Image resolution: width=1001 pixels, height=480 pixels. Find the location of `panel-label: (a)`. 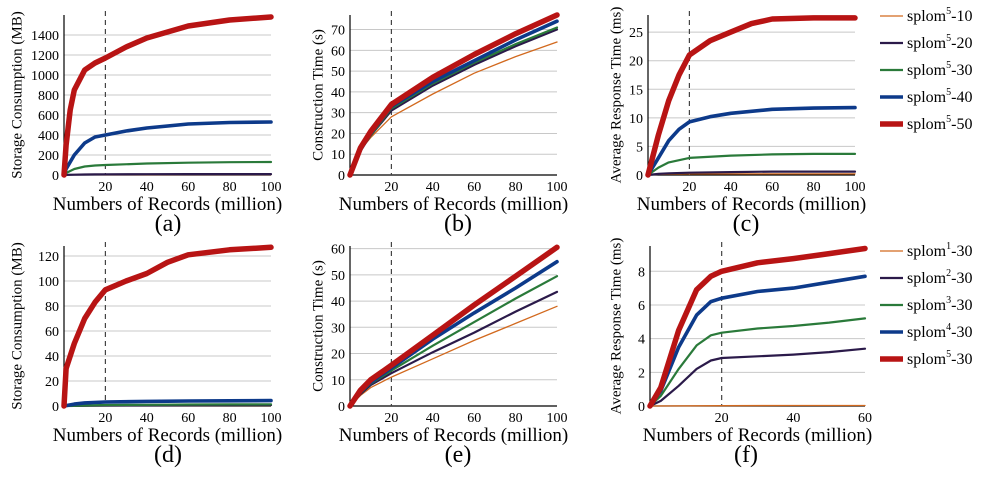

panel-label: (a) is located at coordinates (168, 224).